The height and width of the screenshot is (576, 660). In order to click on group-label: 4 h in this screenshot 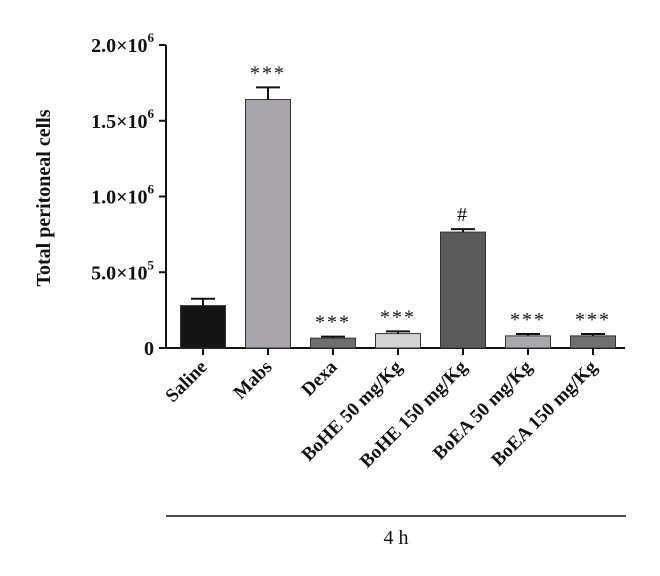, I will do `click(396, 538)`.